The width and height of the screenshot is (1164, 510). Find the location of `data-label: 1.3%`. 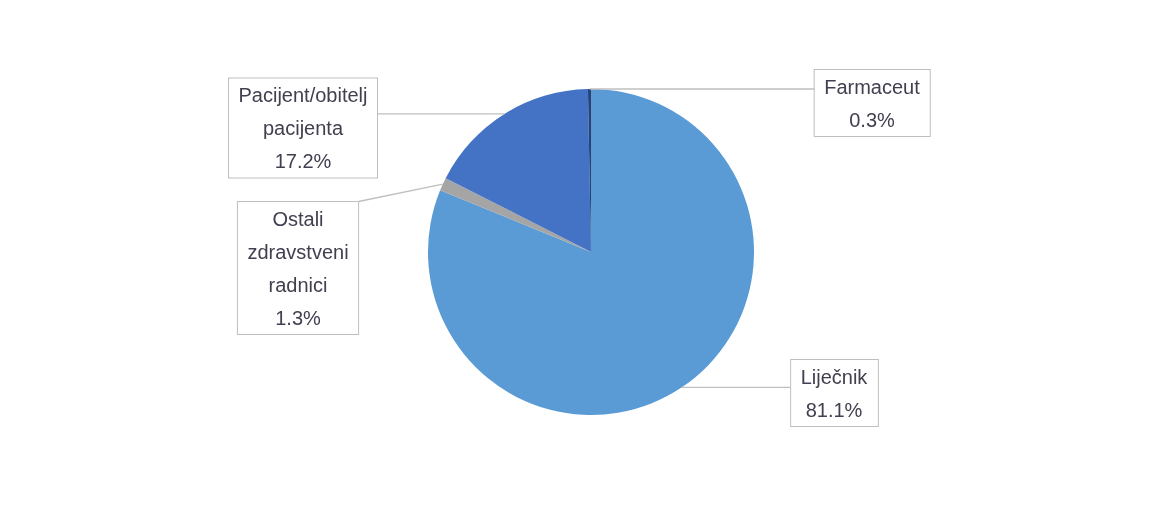

data-label: 1.3% is located at coordinates (298, 317).